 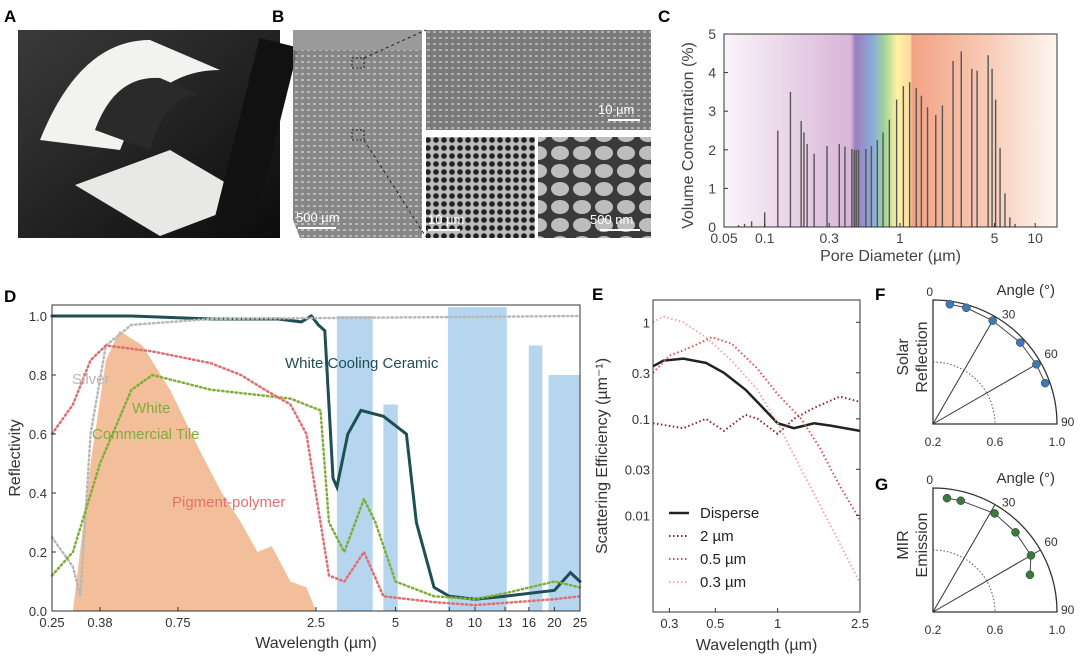 What do you see at coordinates (38, 552) in the screenshot?
I see `y-tick-label: 0.2` at bounding box center [38, 552].